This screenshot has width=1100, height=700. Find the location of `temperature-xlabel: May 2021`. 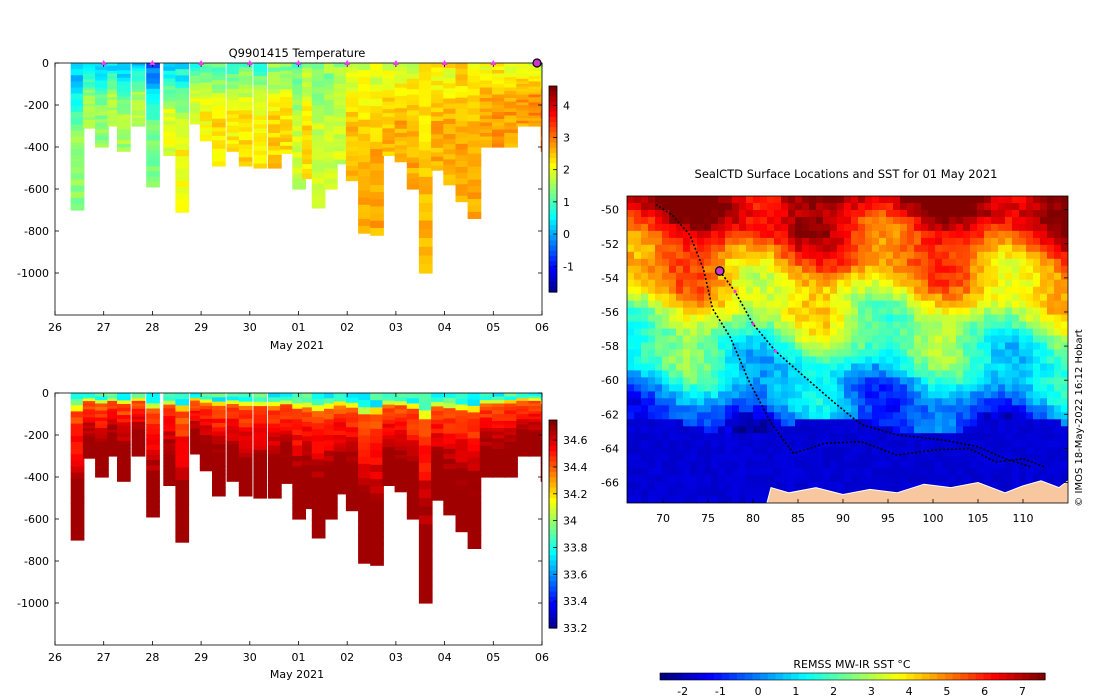

temperature-xlabel: May 2021 is located at coordinates (297, 345).